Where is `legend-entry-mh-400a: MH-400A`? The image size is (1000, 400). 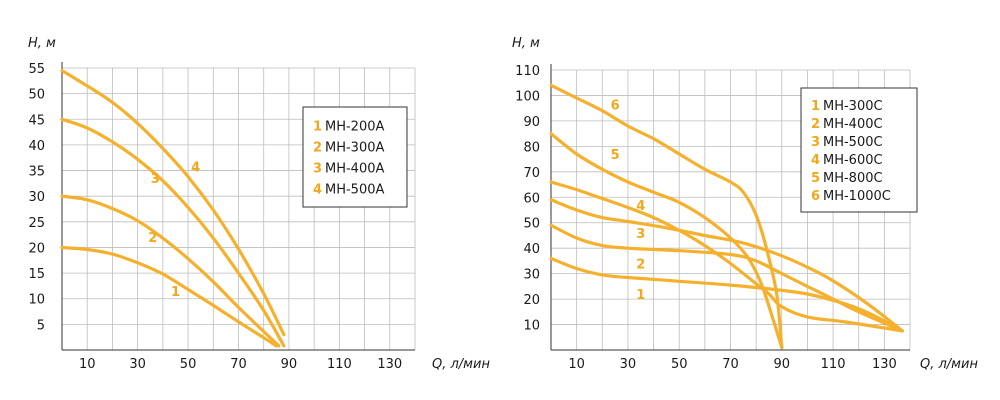
legend-entry-mh-400a: MH-400A is located at coordinates (354, 169).